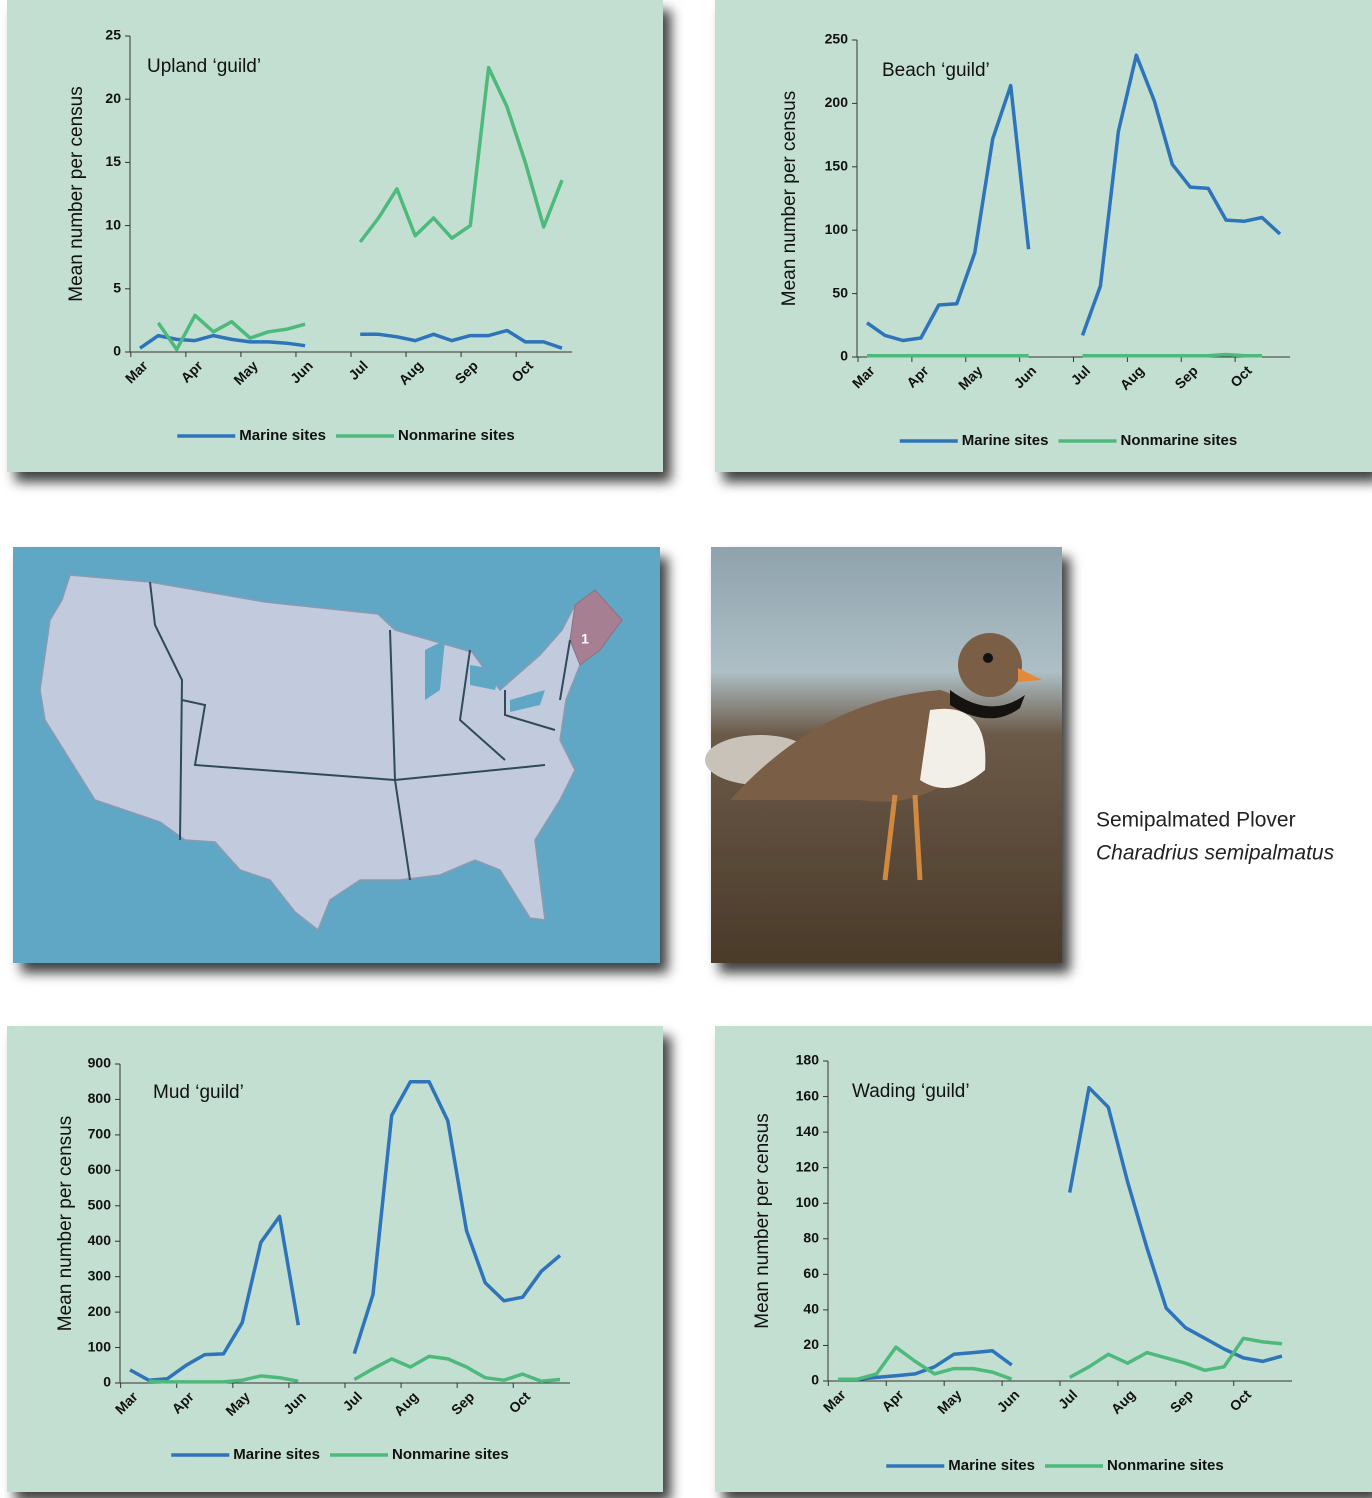 The width and height of the screenshot is (1372, 1498). I want to click on y-tick-label: 800, so click(100, 1098).